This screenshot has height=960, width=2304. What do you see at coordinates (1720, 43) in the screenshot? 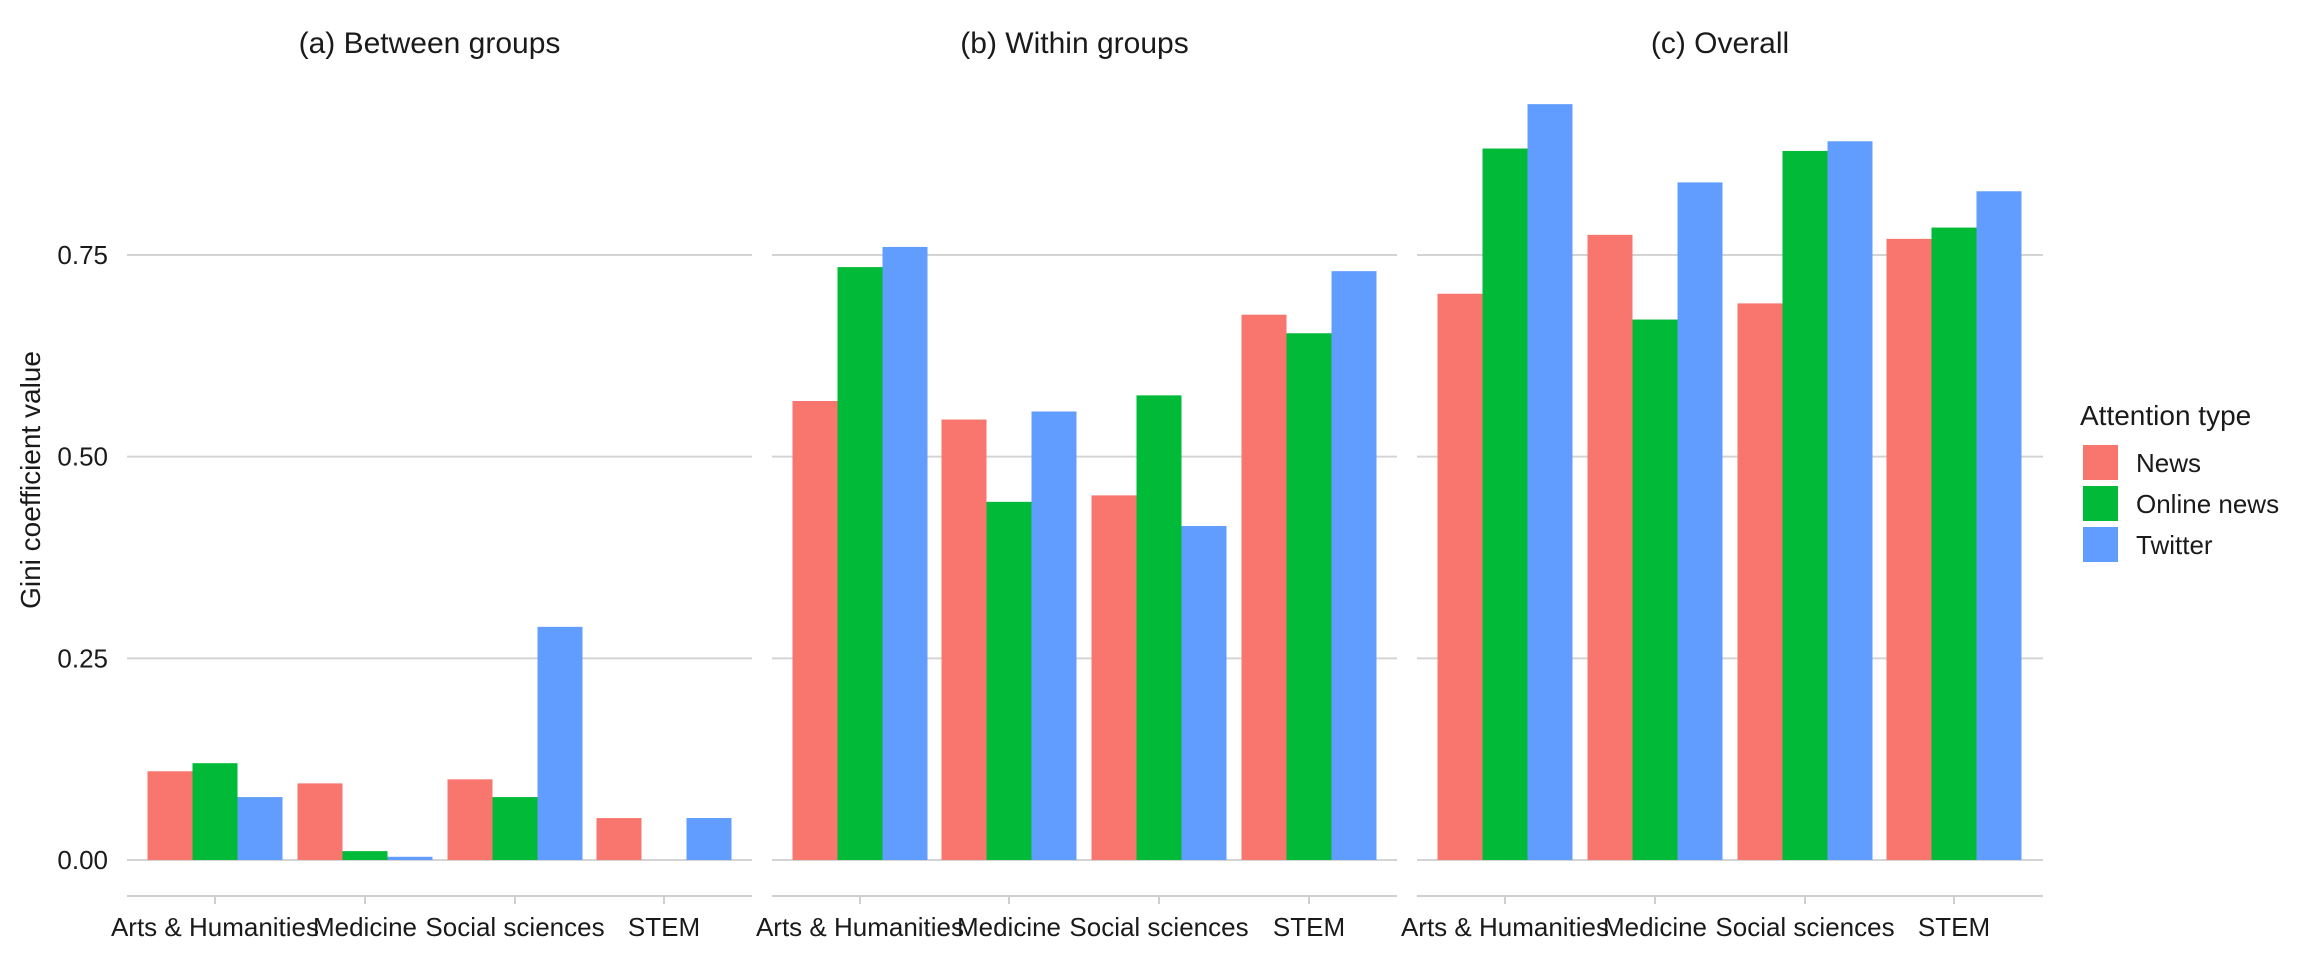
I see `panel-title: (c) Overall` at bounding box center [1720, 43].